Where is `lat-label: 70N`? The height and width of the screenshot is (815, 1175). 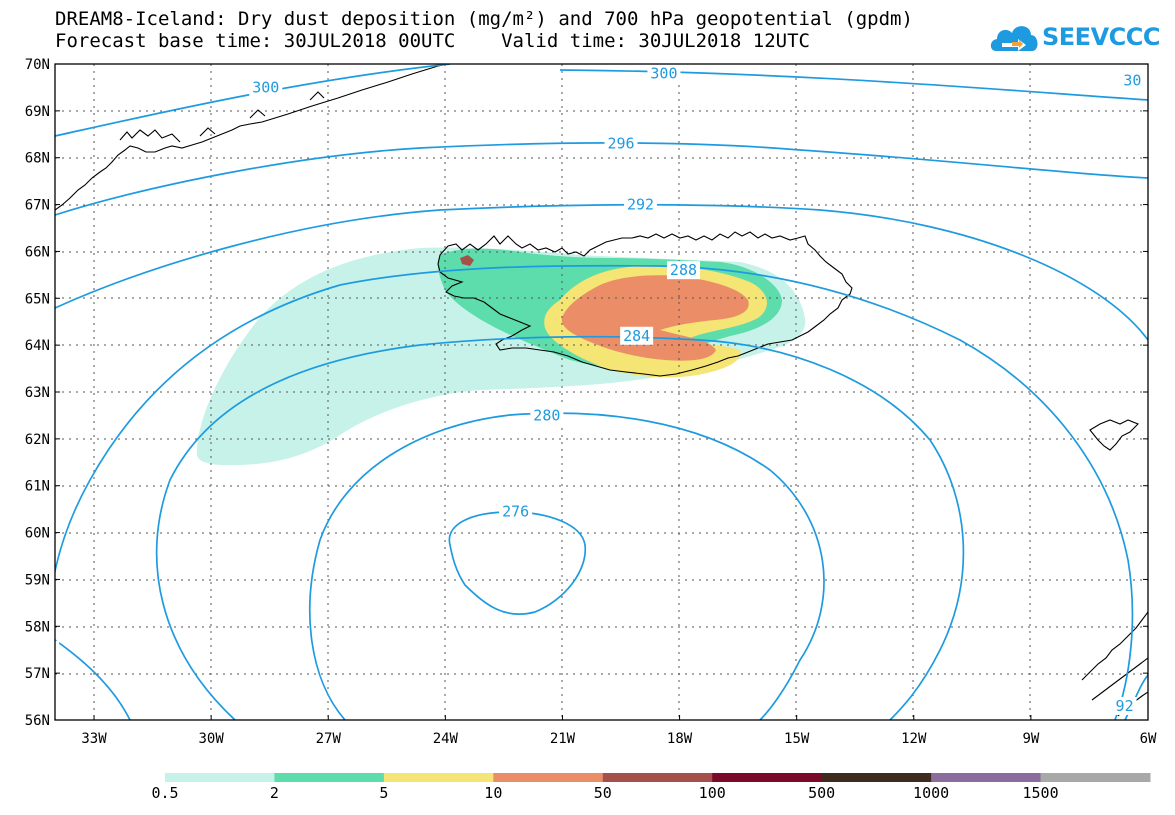 lat-label: 70N is located at coordinates (37, 65).